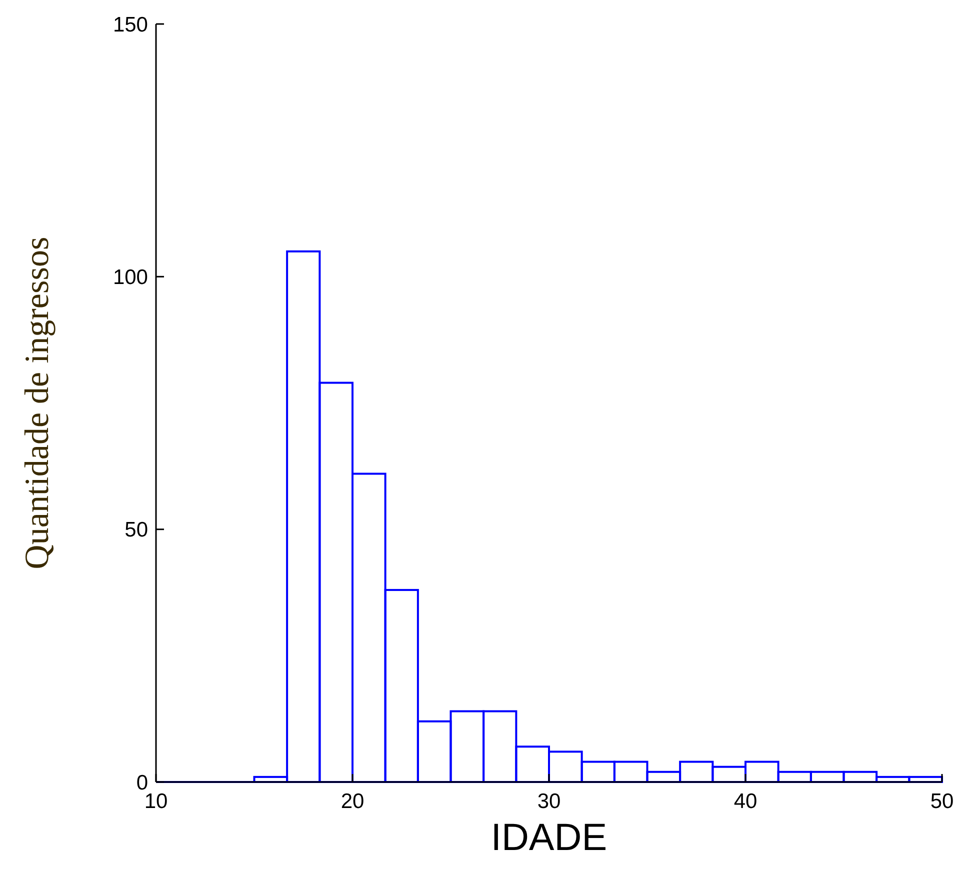 This screenshot has height=870, width=974. Describe the element at coordinates (549, 838) in the screenshot. I see `x-axis-title: IDADE` at that location.